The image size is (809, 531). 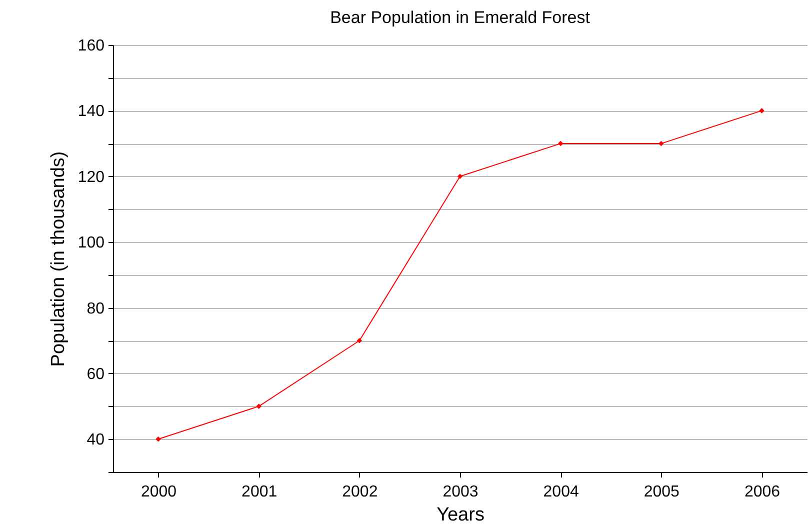 I want to click on x-tick-label: 2001, so click(x=260, y=492).